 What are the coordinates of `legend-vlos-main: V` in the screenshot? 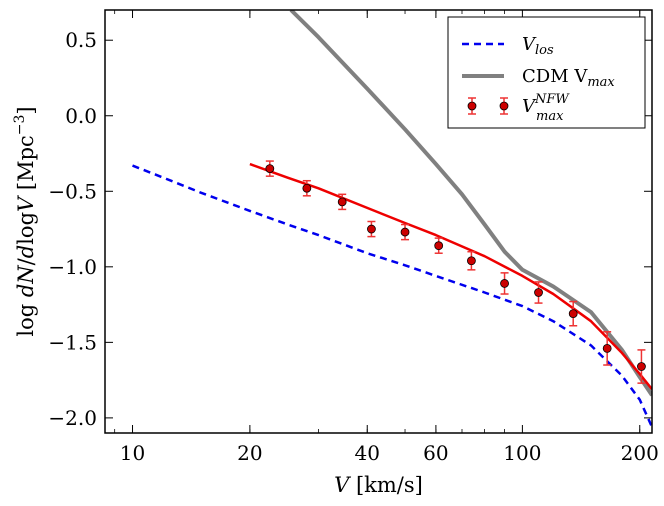 It's located at (529, 44).